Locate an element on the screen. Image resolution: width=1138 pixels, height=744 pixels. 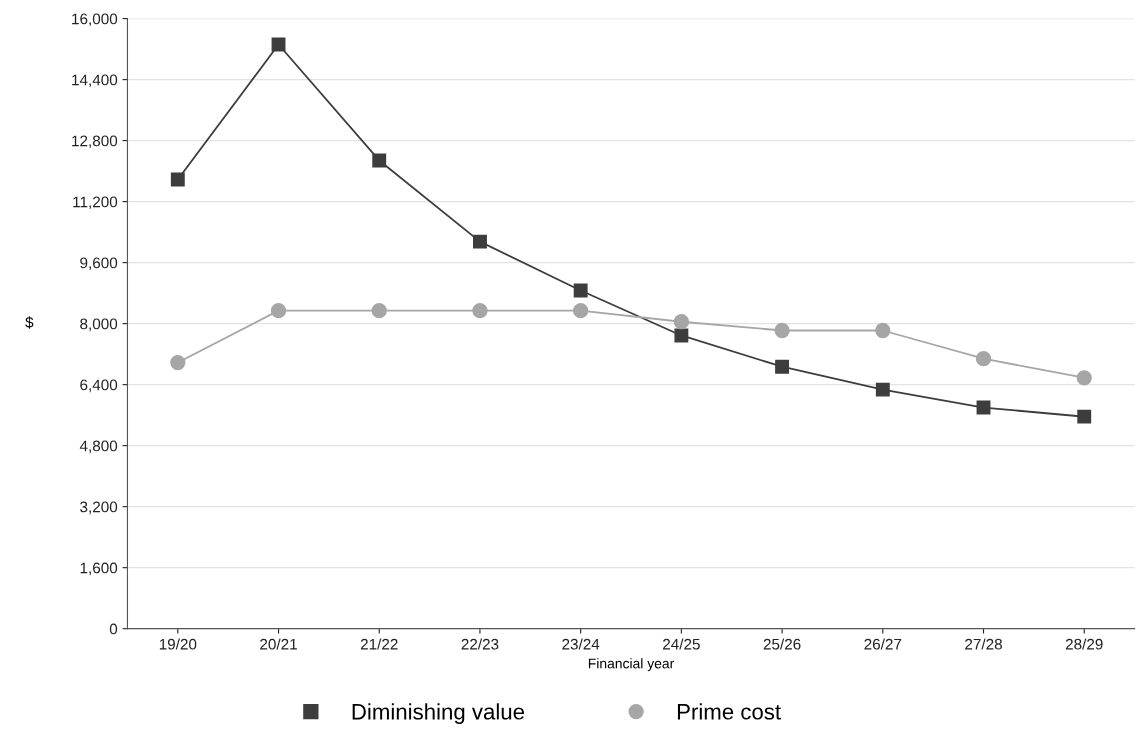
y-tick-label: 0 is located at coordinates (113, 629).